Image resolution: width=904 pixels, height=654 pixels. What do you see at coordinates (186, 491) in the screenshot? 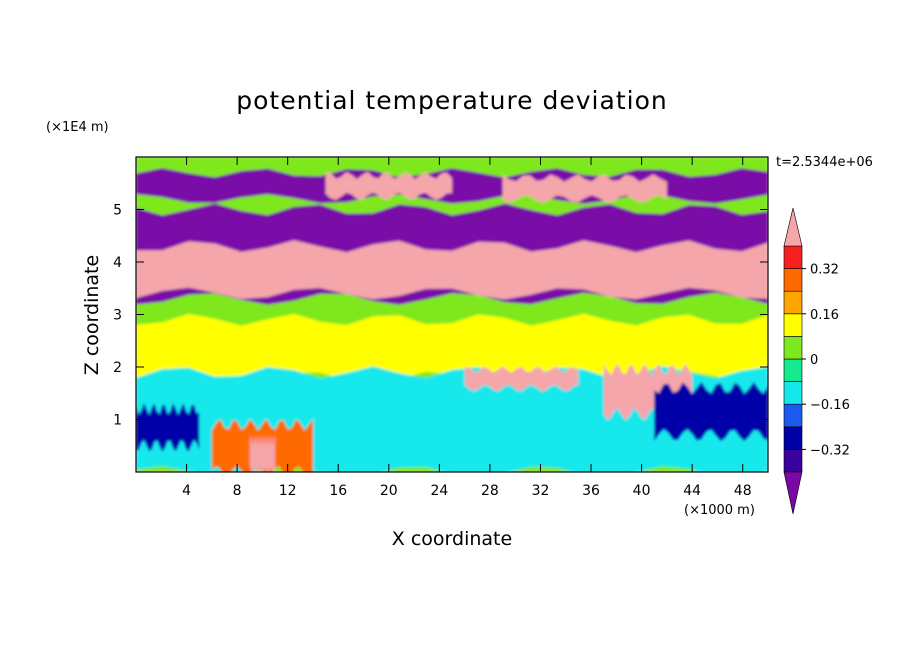
I see `x-tick-label: 4` at bounding box center [186, 491].